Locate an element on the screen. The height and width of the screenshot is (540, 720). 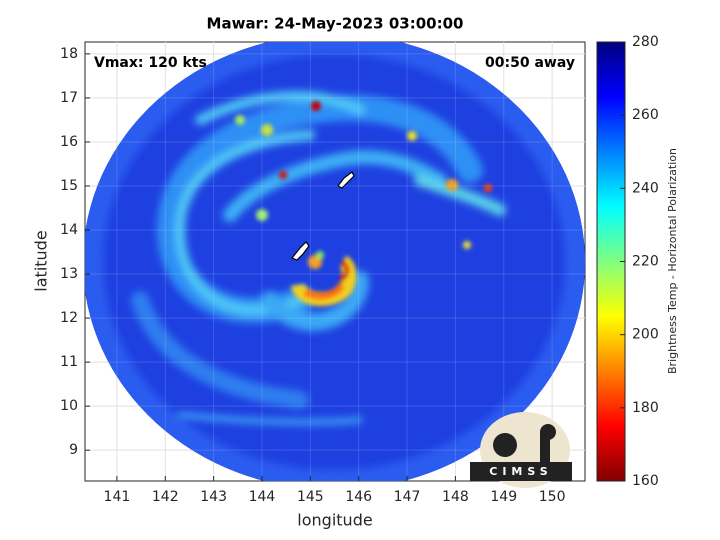
colorbar-tick-label: 240 is located at coordinates (645, 188).